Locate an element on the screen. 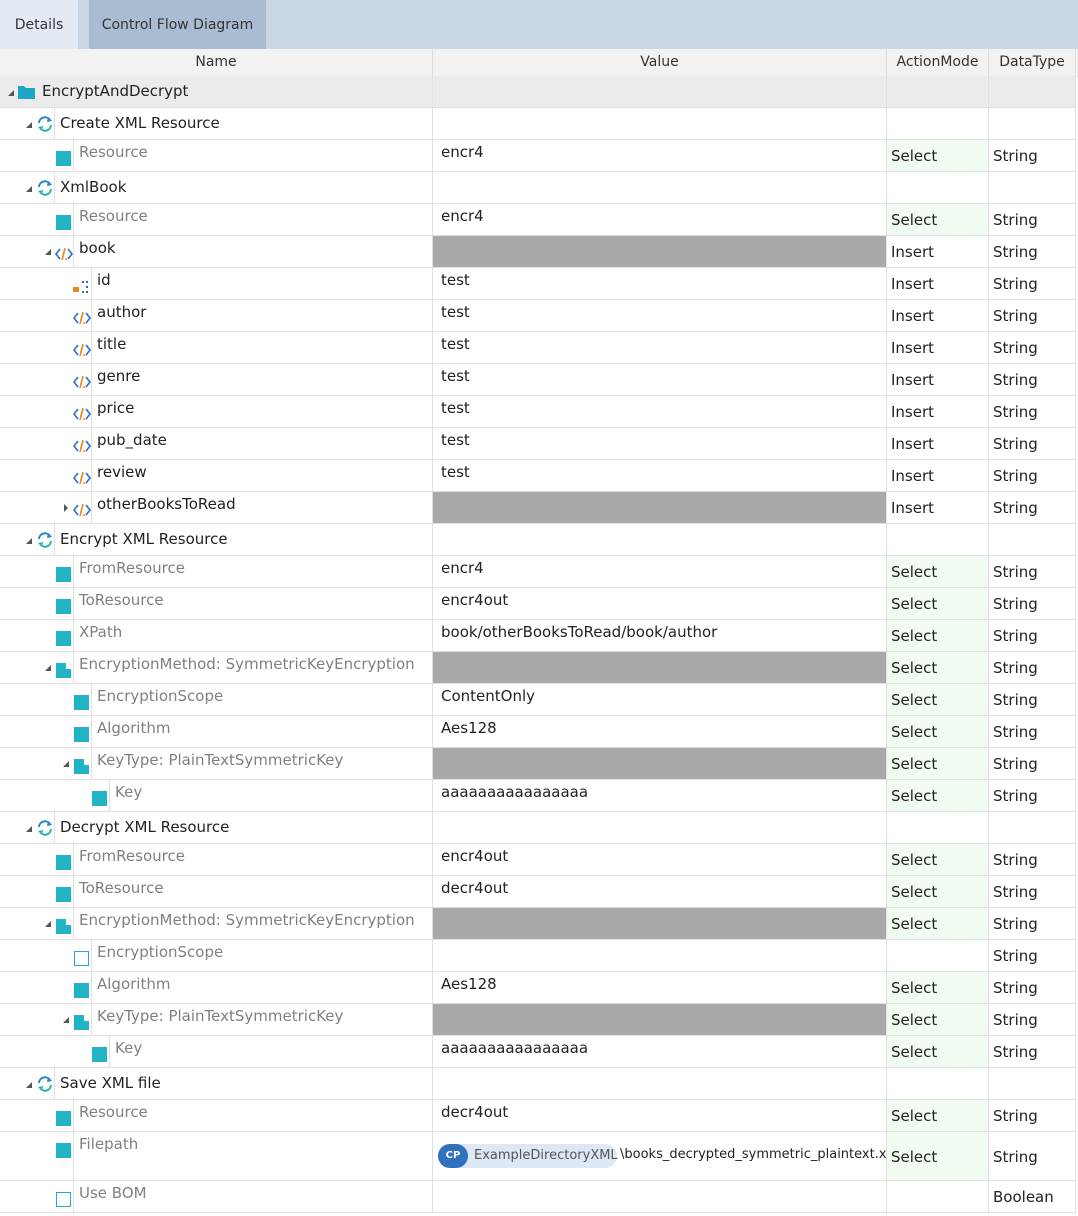 The height and width of the screenshot is (1216, 1078). header-cell: ActionMode is located at coordinates (938, 62).